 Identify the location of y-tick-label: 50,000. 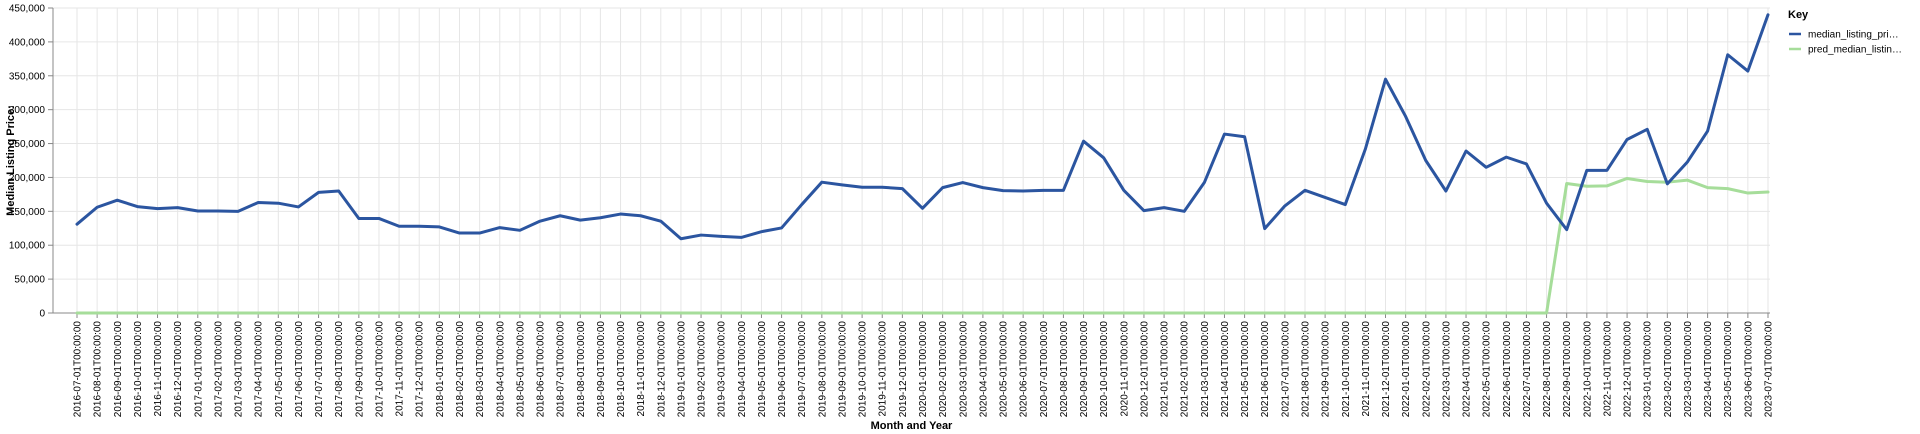
(29, 280).